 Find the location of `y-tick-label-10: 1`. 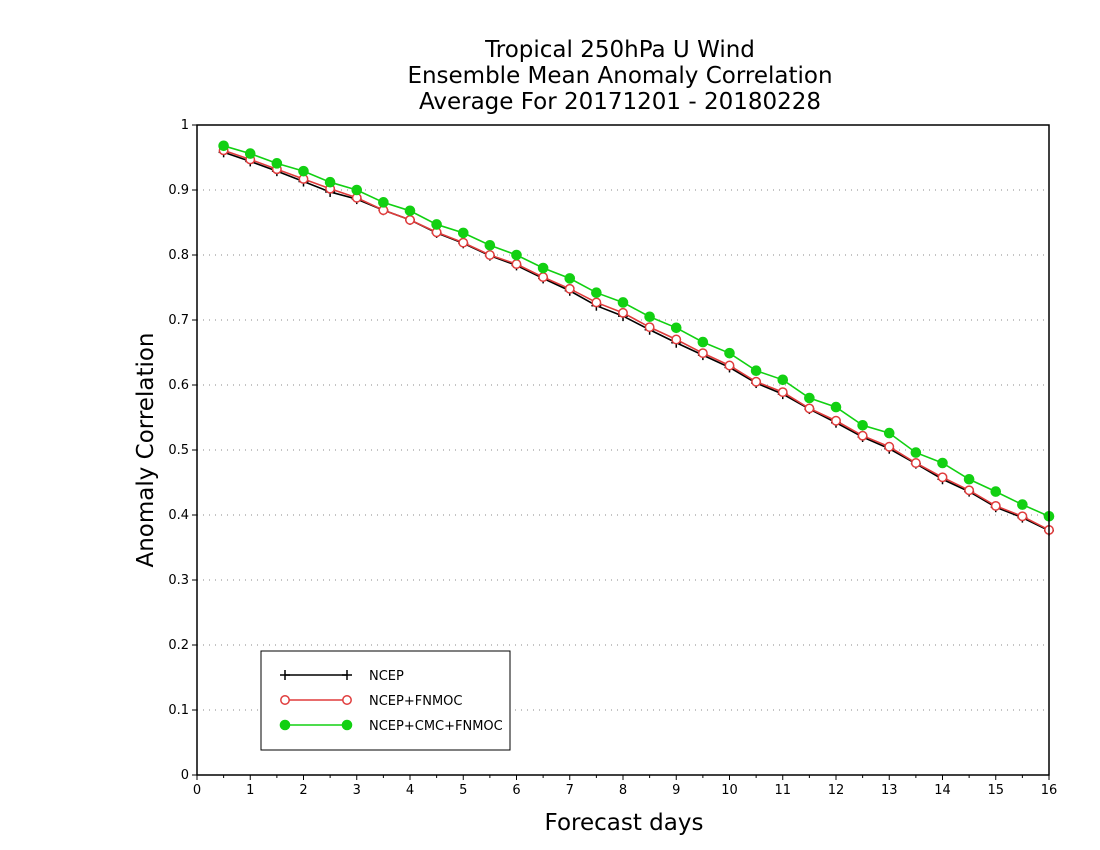

y-tick-label-10: 1 is located at coordinates (185, 125).